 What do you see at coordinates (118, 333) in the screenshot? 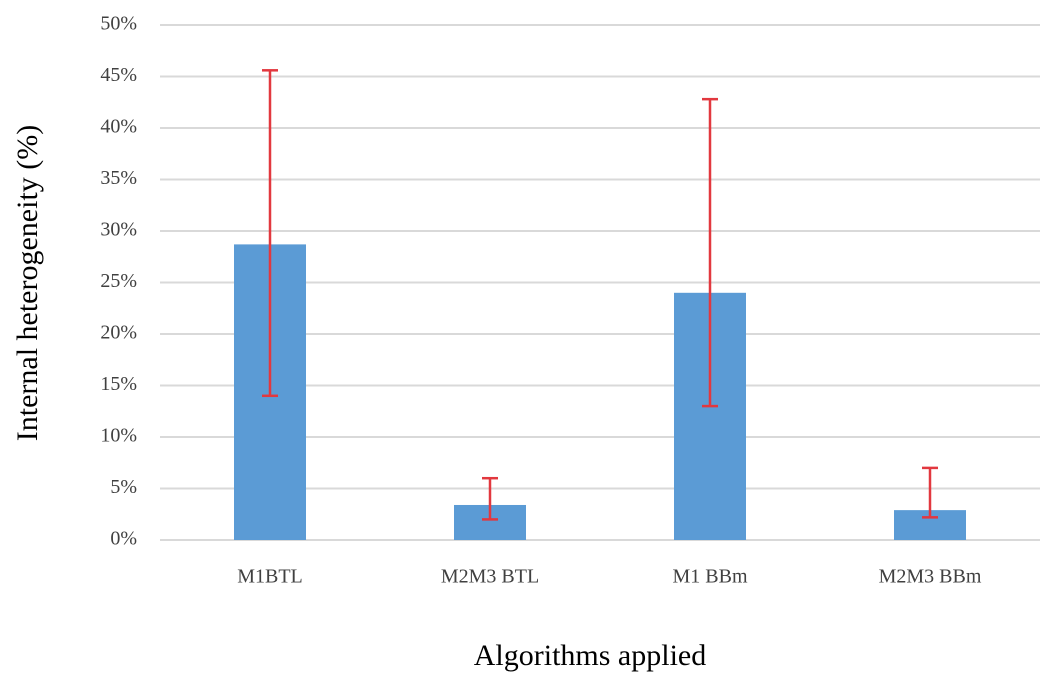
I see `y-tick-label: 20%` at bounding box center [118, 333].